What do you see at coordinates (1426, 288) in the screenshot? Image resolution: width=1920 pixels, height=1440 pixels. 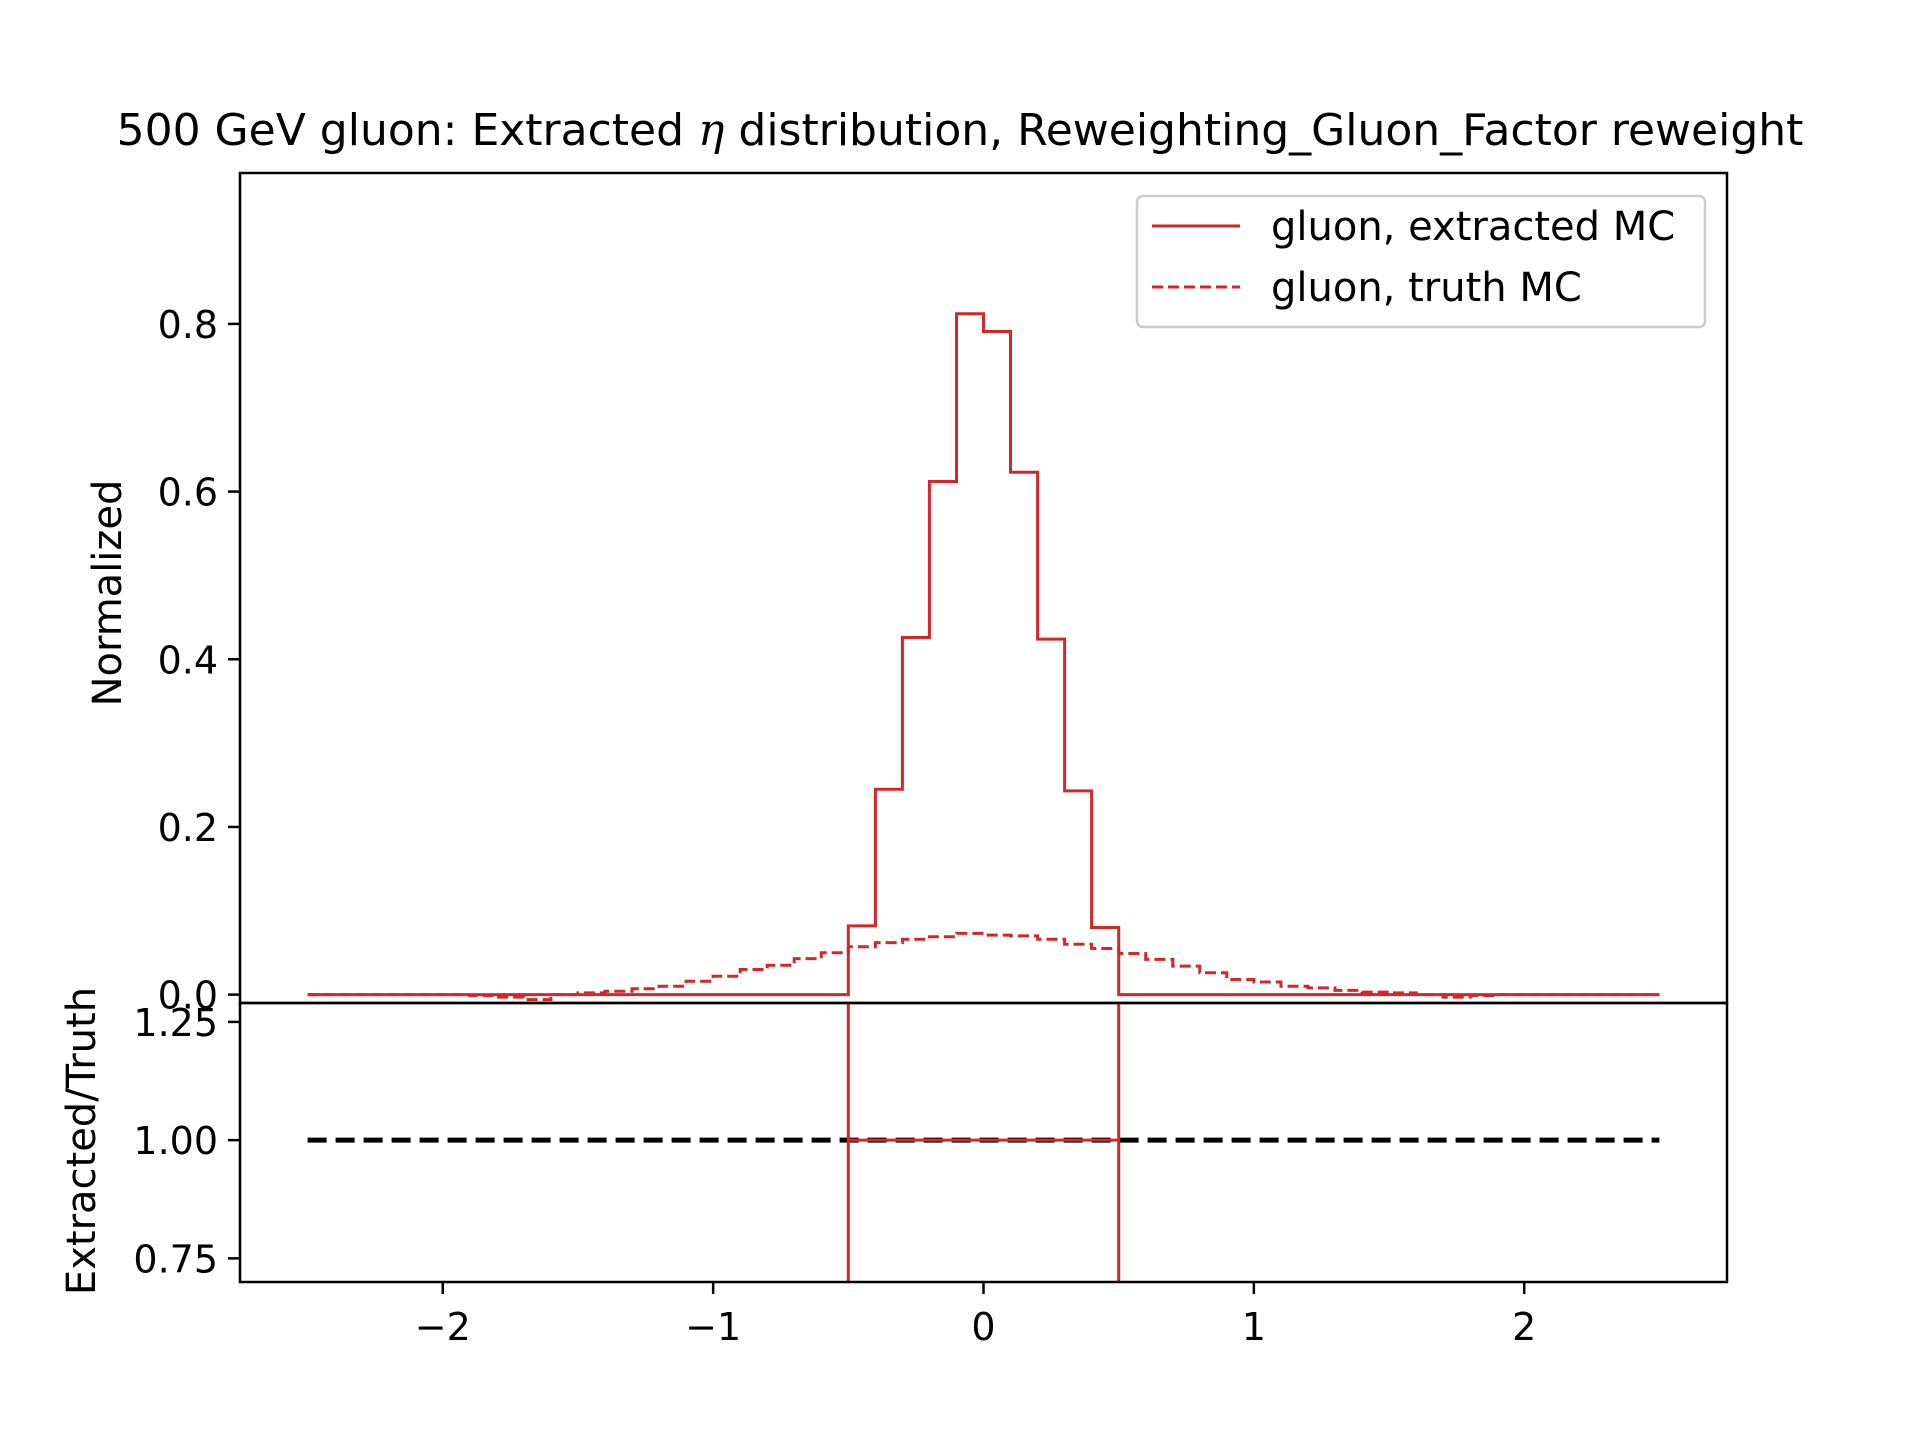 I see `legend-label-truth: gluon, truth MC` at bounding box center [1426, 288].